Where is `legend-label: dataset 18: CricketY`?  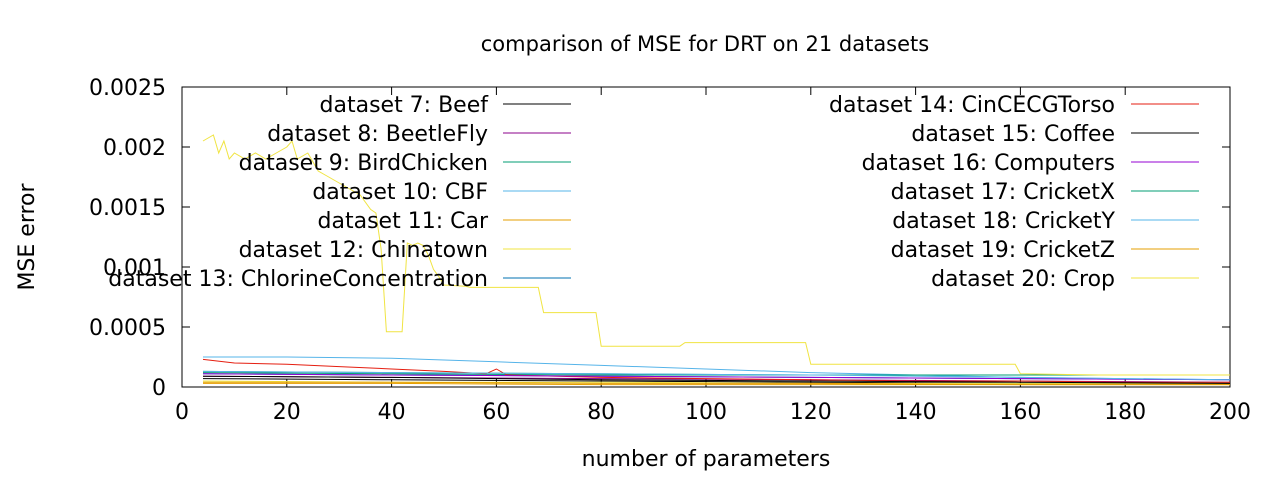
legend-label: dataset 18: CricketY is located at coordinates (1003, 221).